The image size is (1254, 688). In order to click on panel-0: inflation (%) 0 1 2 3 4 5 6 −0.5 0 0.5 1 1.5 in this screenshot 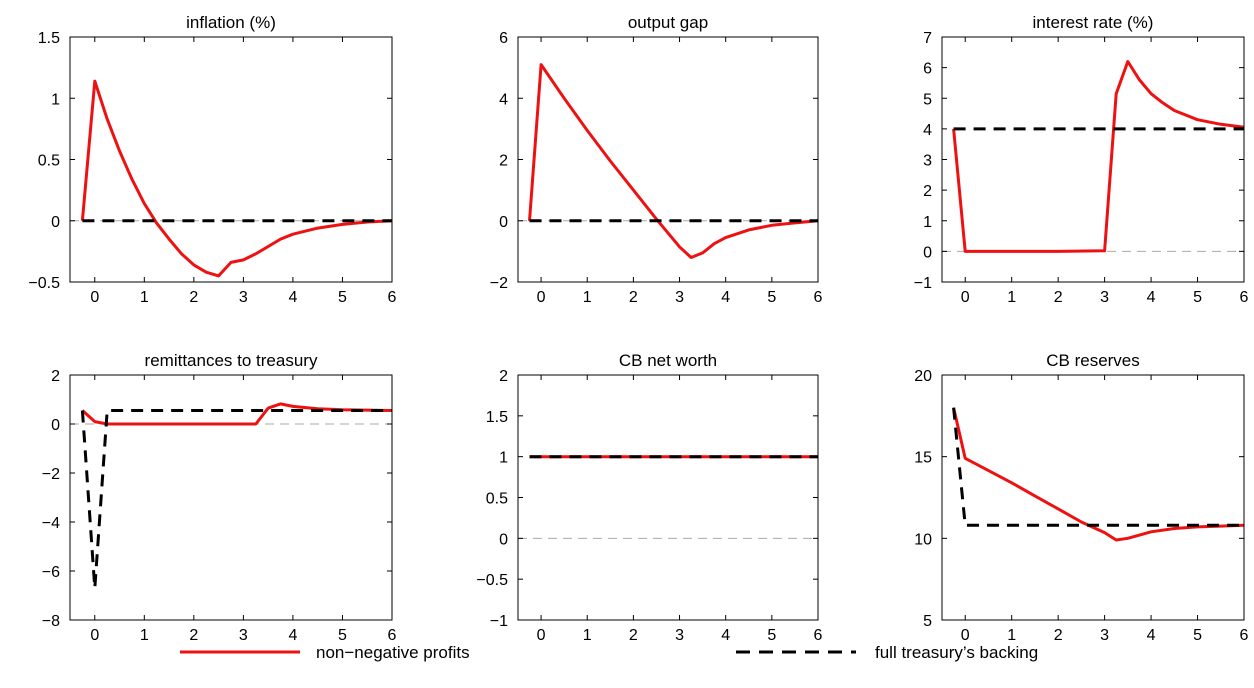, I will do `click(212, 159)`.